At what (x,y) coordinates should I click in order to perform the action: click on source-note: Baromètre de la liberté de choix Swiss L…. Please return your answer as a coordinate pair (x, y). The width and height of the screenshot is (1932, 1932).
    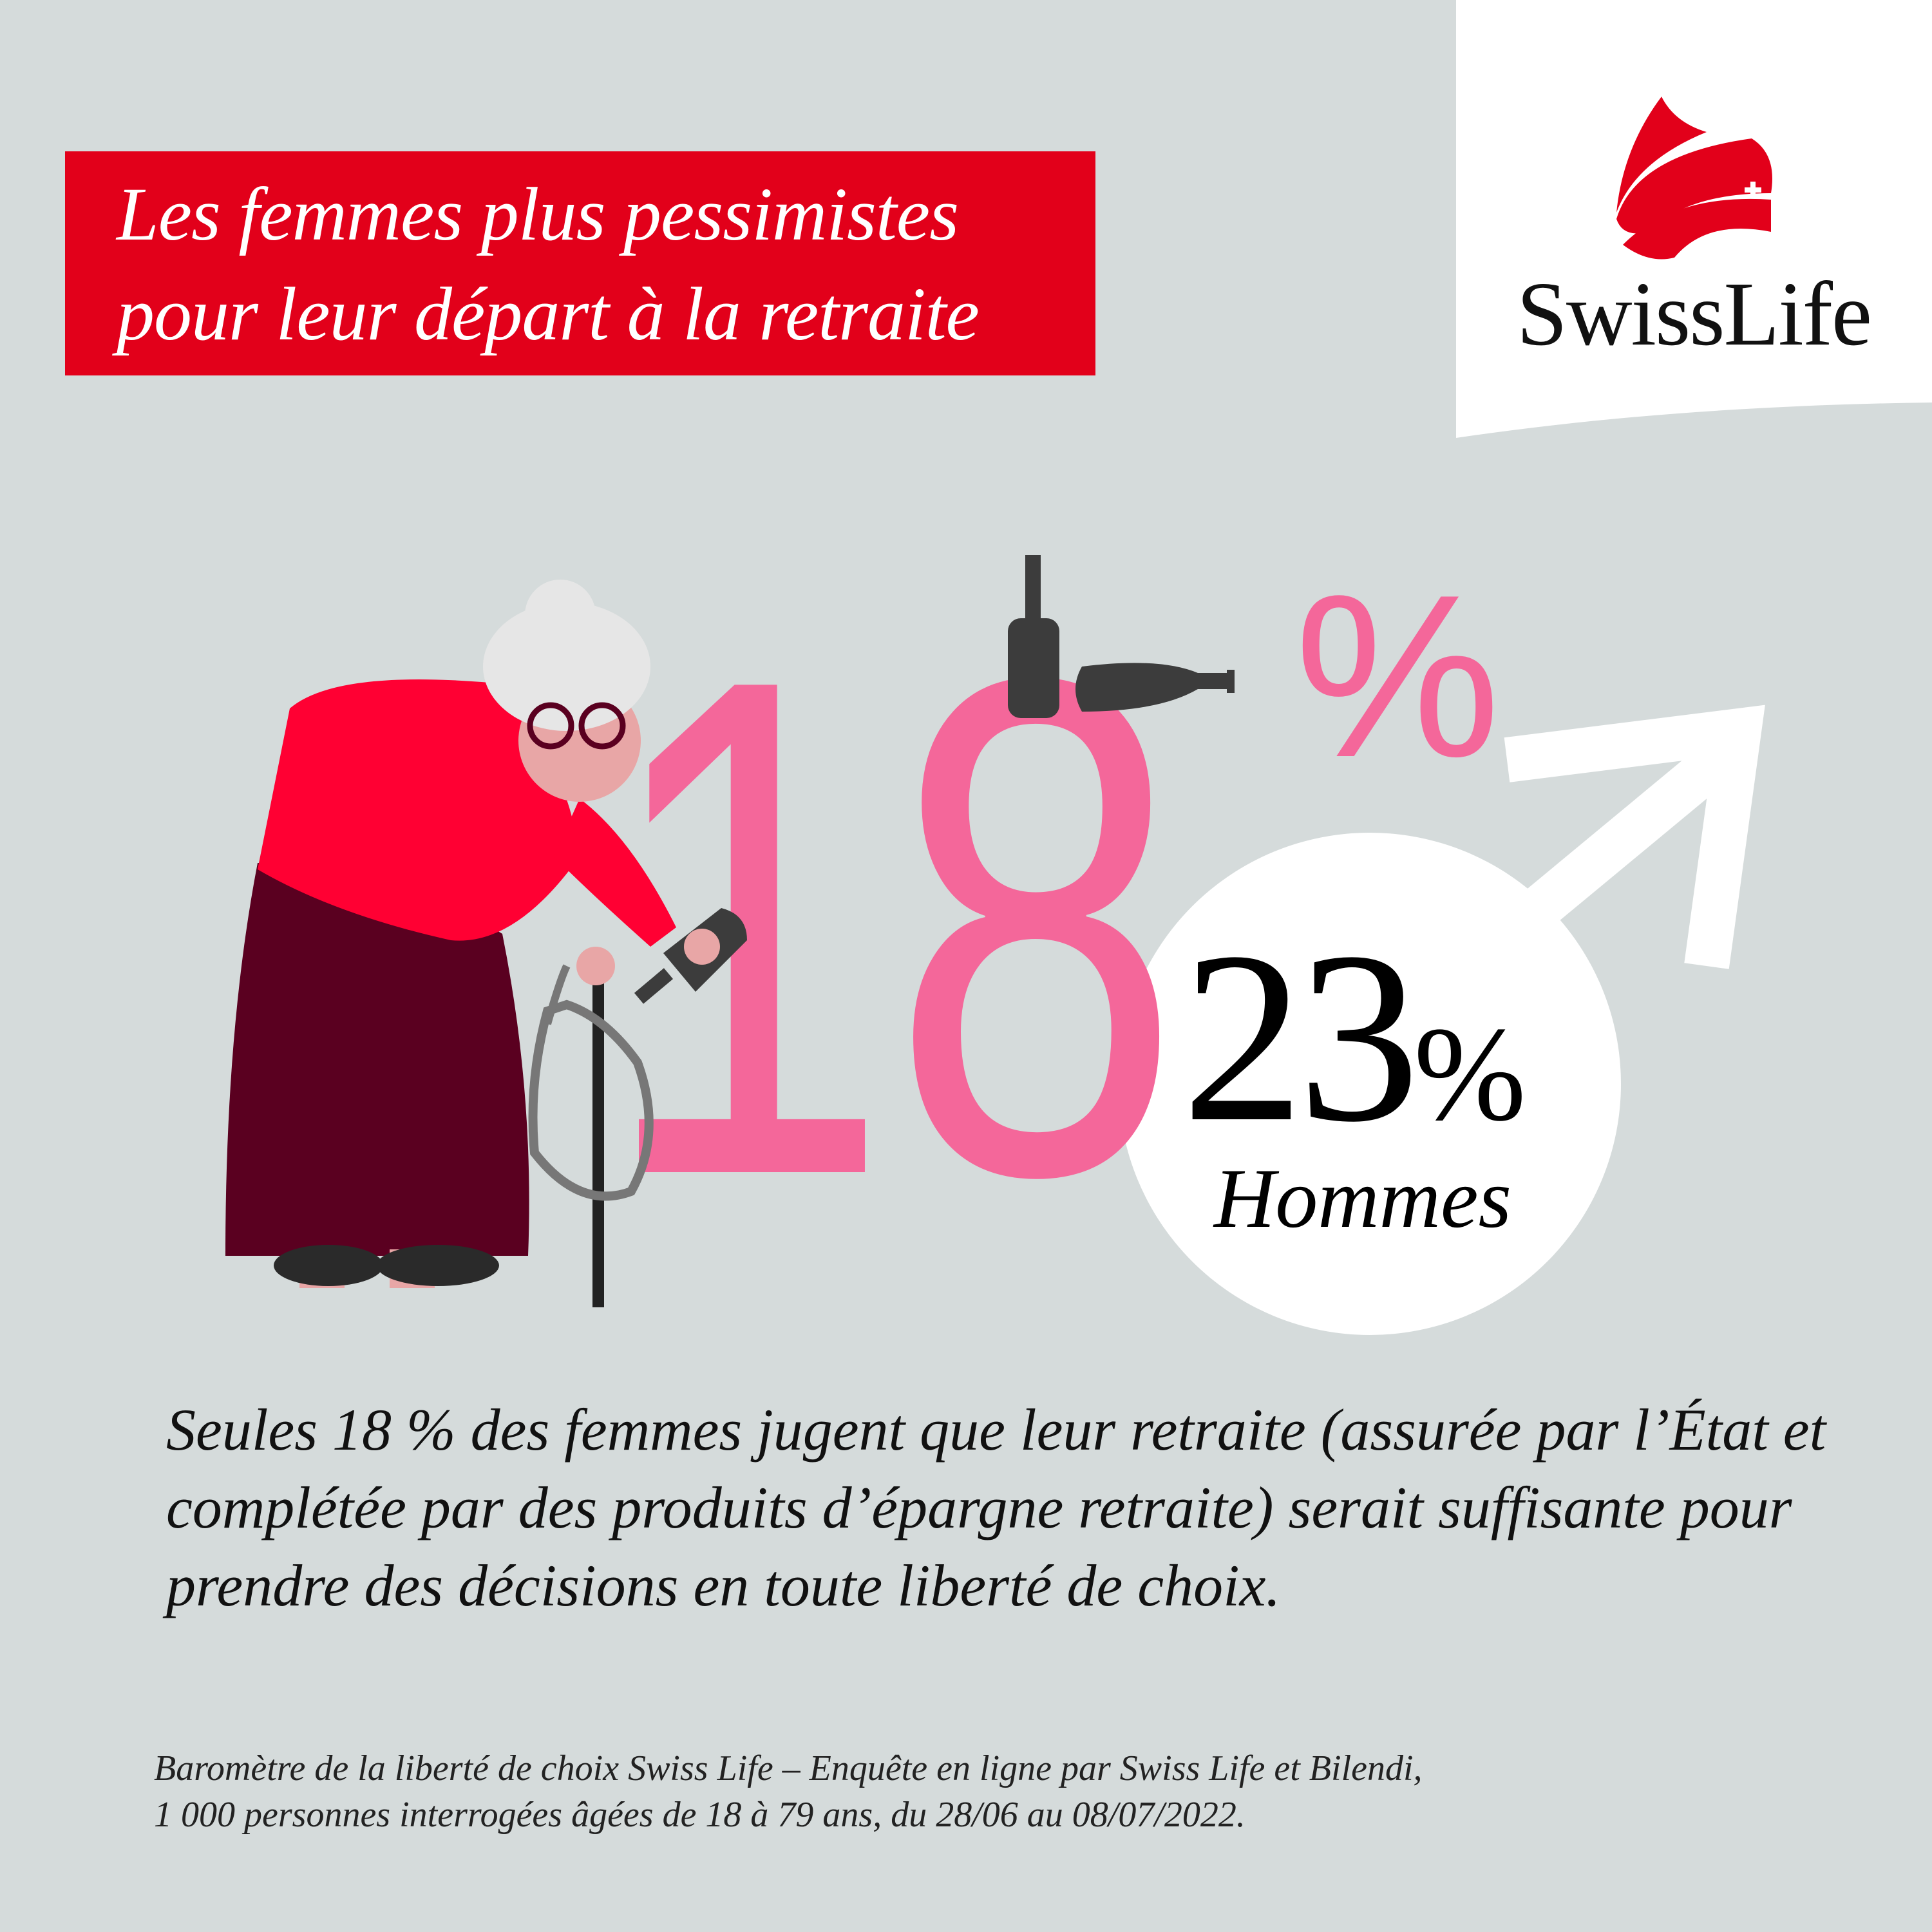
    Looking at the image, I should click on (927, 1791).